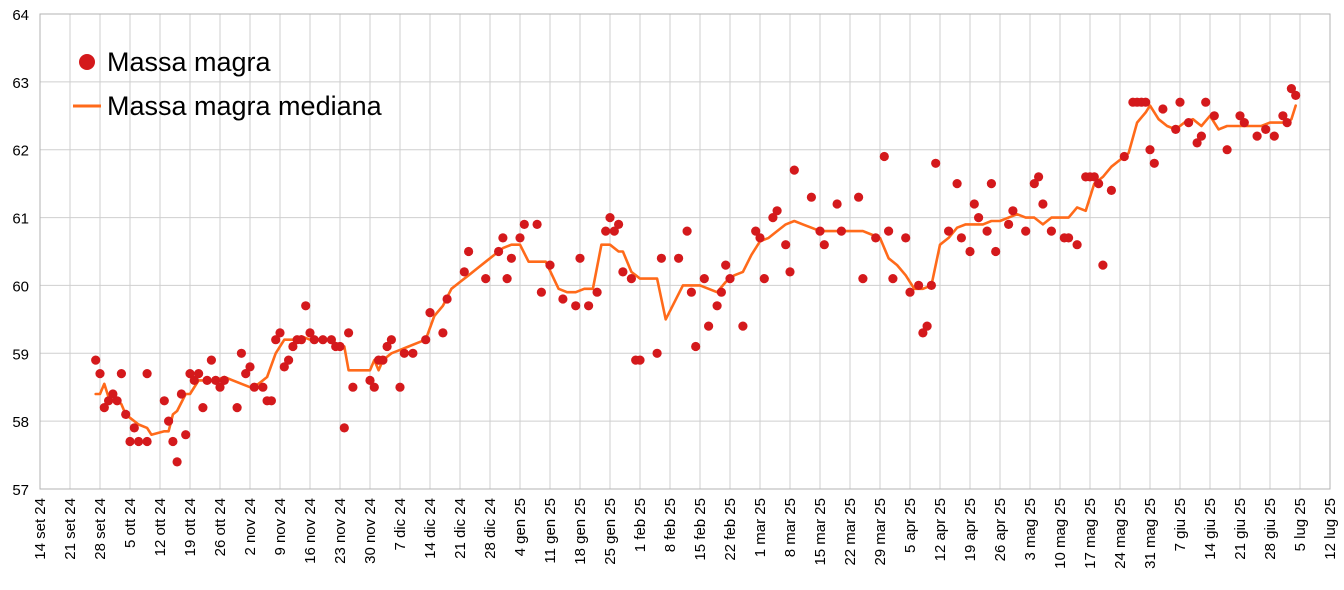 The width and height of the screenshot is (1344, 590). Describe the element at coordinates (190, 527) in the screenshot. I see `x-tick-label: 19 ott 24` at that location.